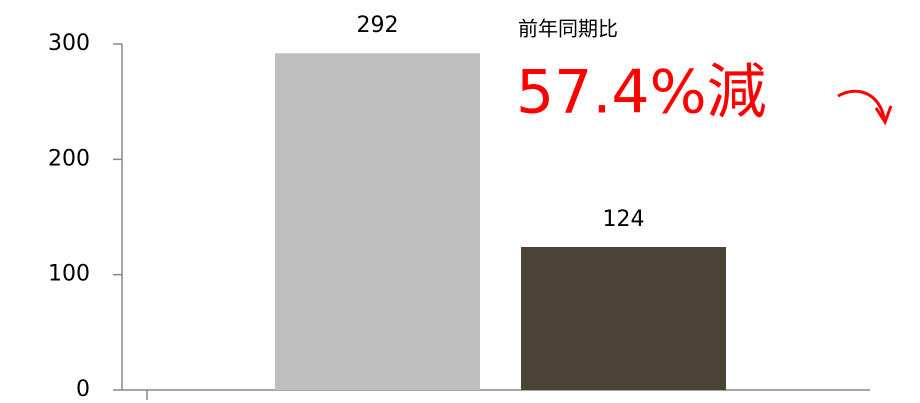  I want to click on value-label: 292, so click(378, 25).